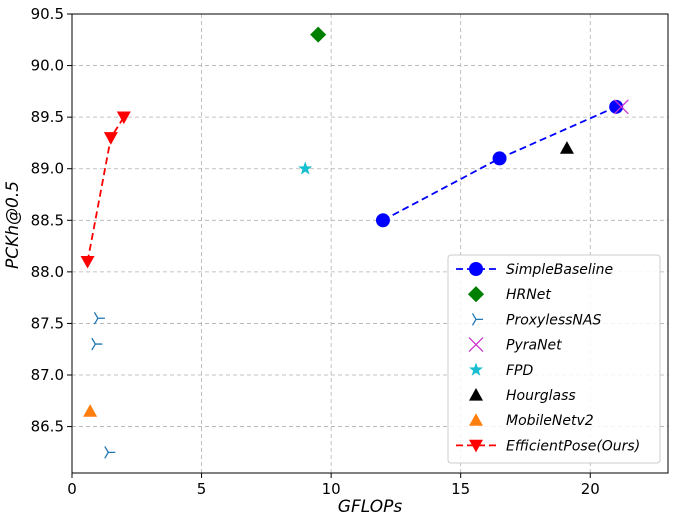 Image resolution: width=673 pixels, height=517 pixels. What do you see at coordinates (331, 489) in the screenshot?
I see `x-tick-label: 10` at bounding box center [331, 489].